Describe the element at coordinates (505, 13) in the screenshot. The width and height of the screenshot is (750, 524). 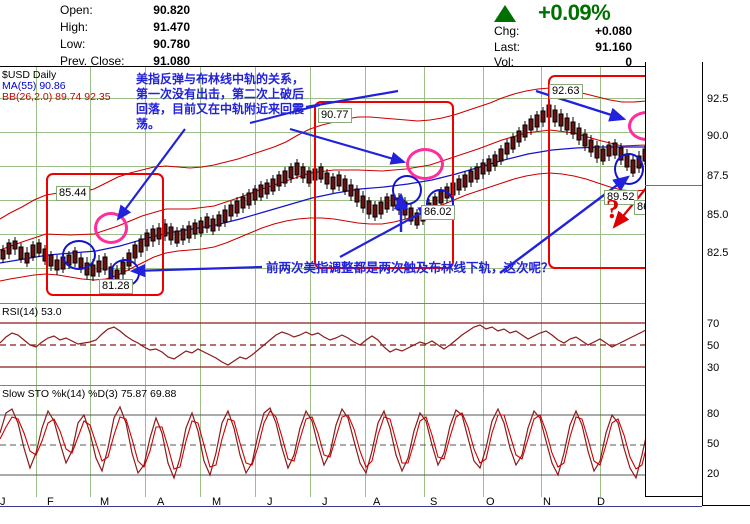
I see `up-triangle-icon` at that location.